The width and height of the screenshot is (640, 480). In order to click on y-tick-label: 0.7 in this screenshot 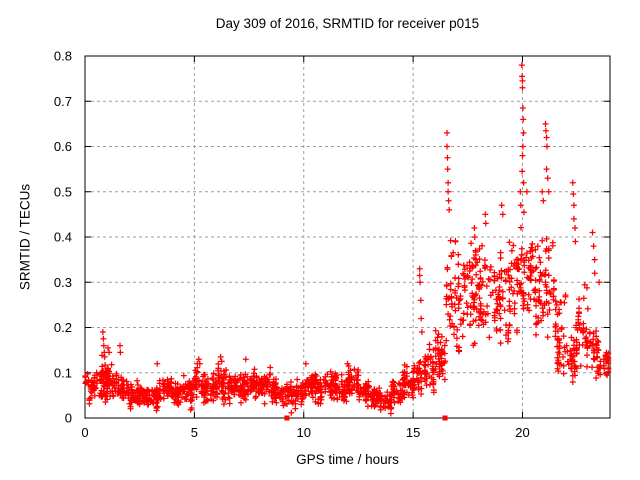, I will do `click(63, 101)`.